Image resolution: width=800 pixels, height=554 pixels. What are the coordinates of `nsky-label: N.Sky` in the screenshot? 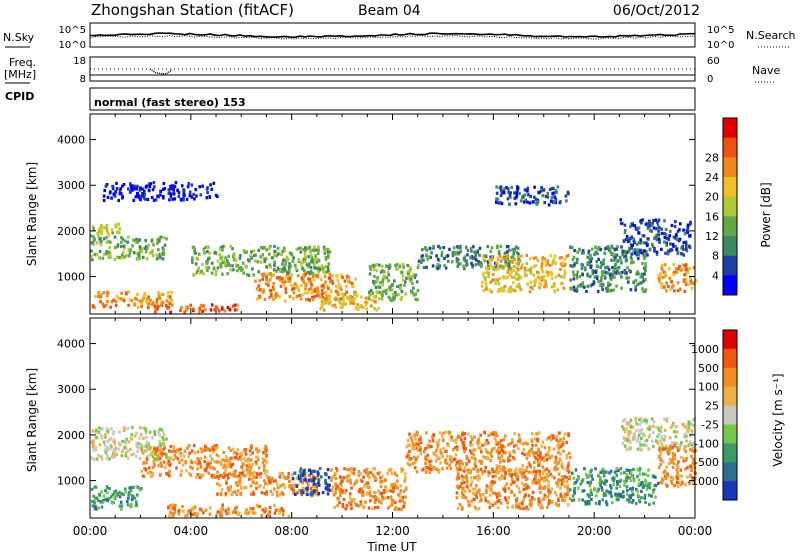 It's located at (19, 37).